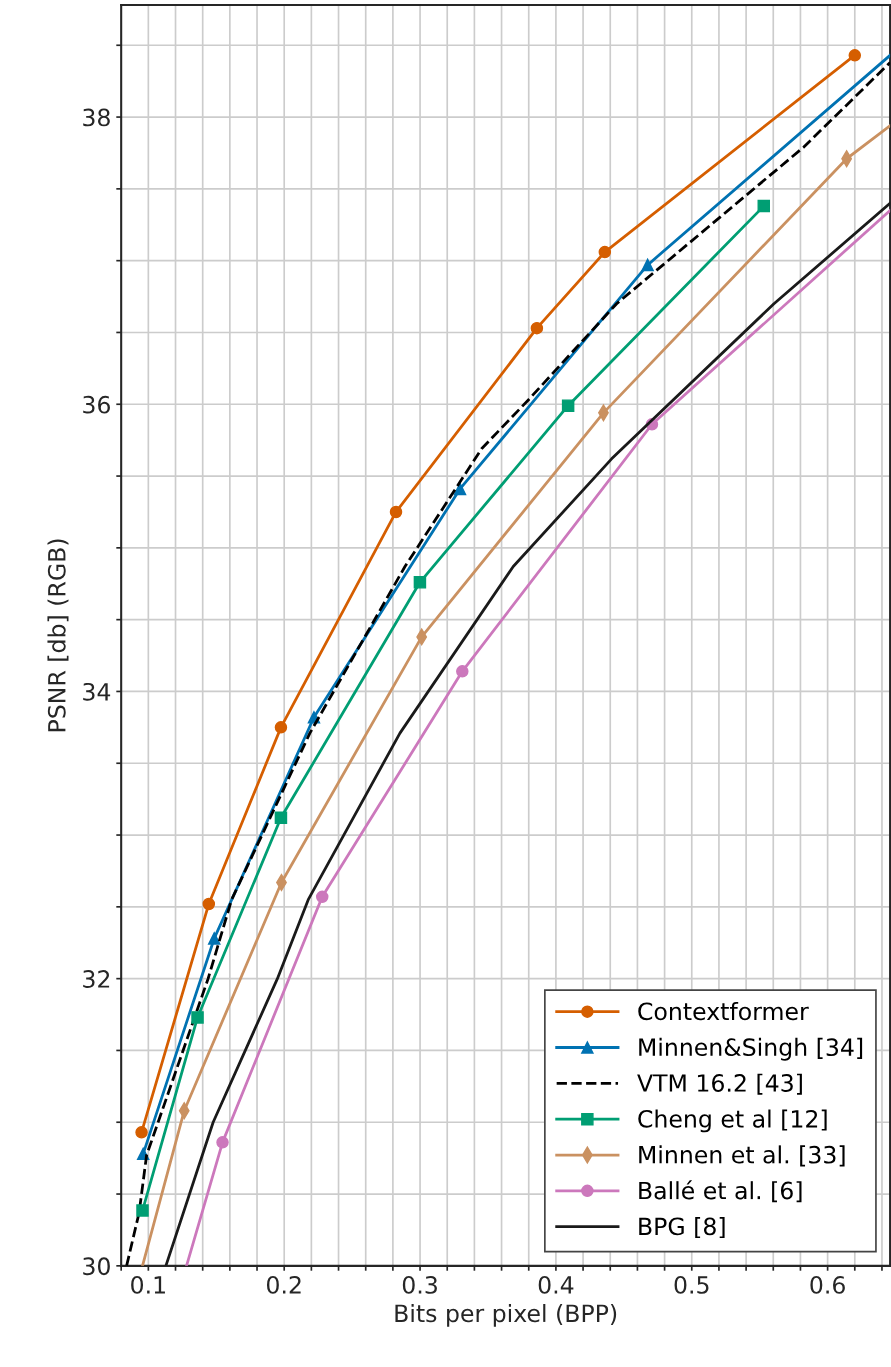 The height and width of the screenshot is (1367, 891). What do you see at coordinates (732, 1121) in the screenshot?
I see `legend-label: Cheng et al [12]` at bounding box center [732, 1121].